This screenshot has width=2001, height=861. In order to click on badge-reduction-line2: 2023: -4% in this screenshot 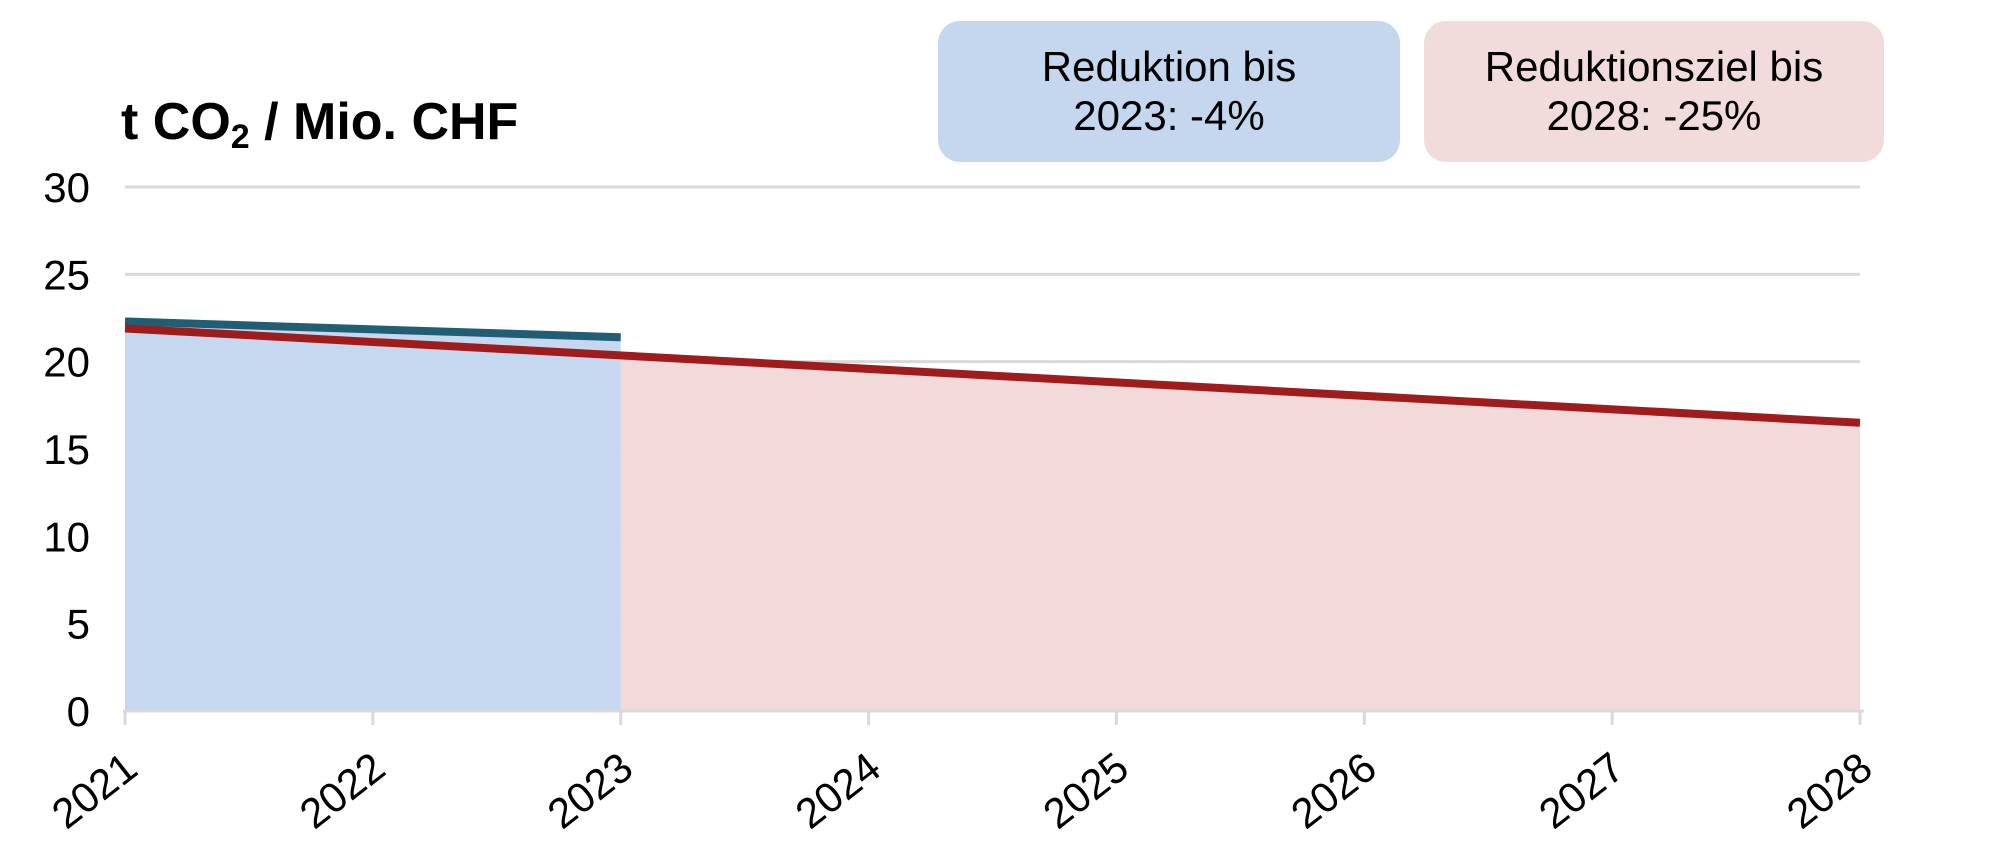, I will do `click(1169, 115)`.